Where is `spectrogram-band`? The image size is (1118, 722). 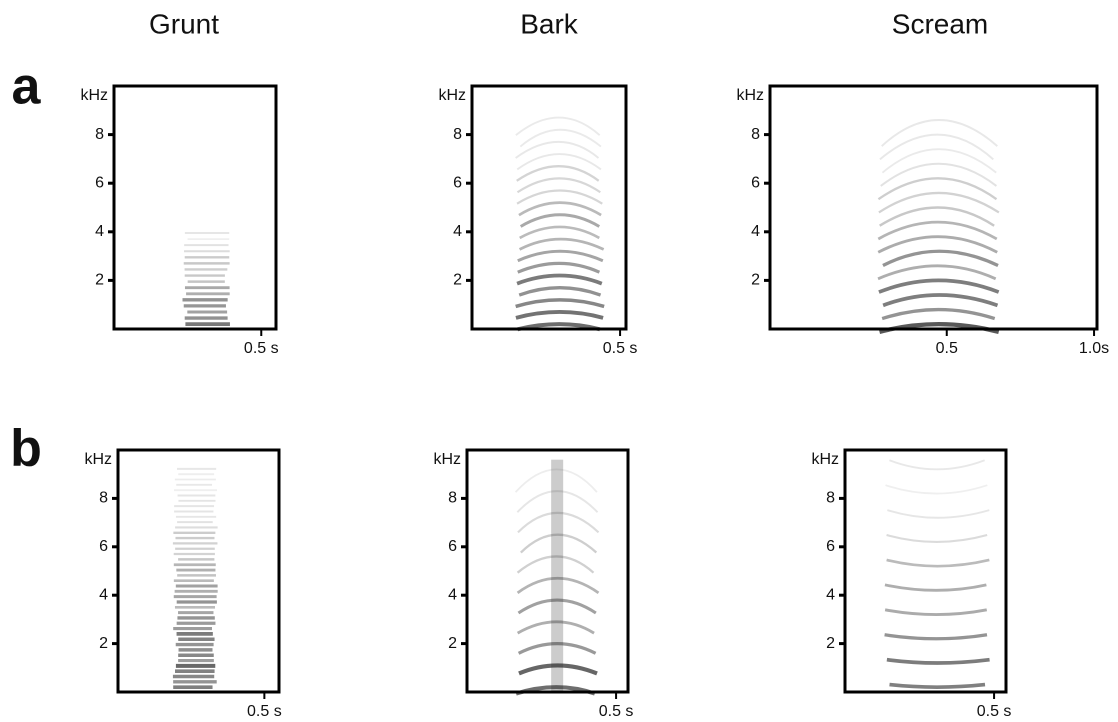 spectrogram-band is located at coordinates (557, 575).